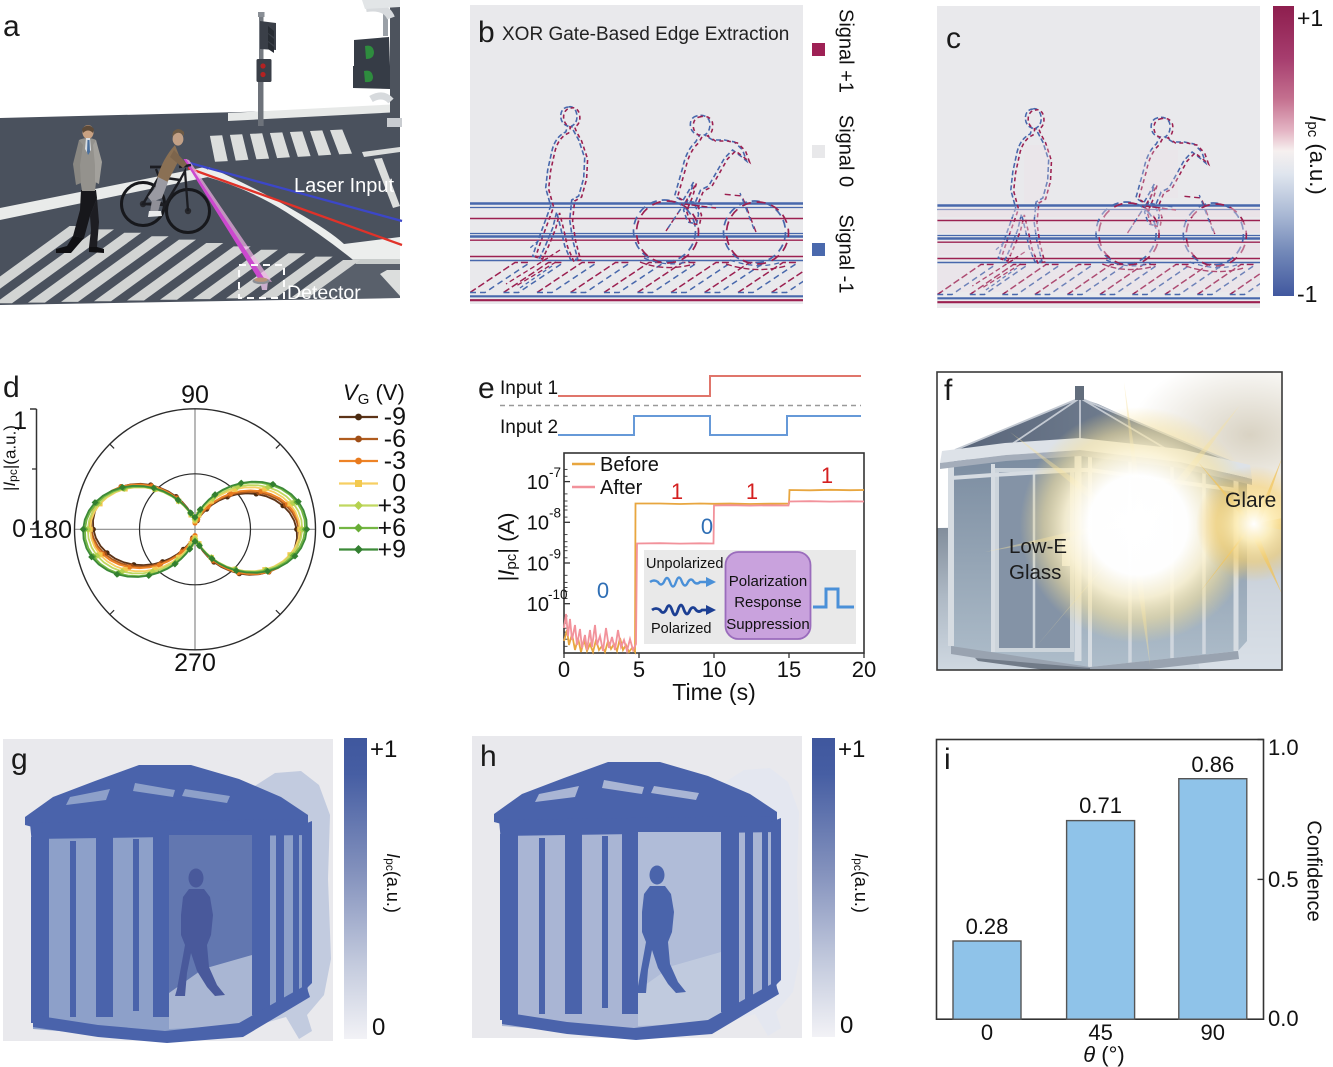 This screenshot has width=1333, height=1067. Describe the element at coordinates (555, 472) in the screenshot. I see `svg-text: -7` at that location.